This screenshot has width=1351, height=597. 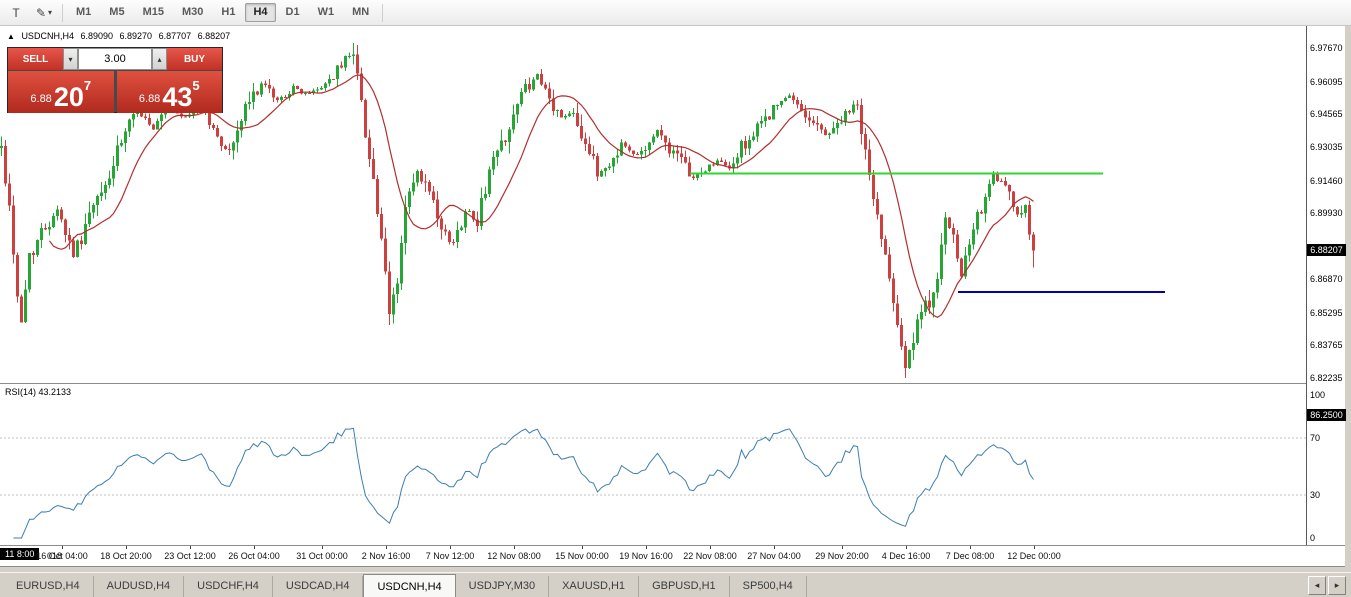 I want to click on chevron-down-icon: ▾, so click(x=50, y=12).